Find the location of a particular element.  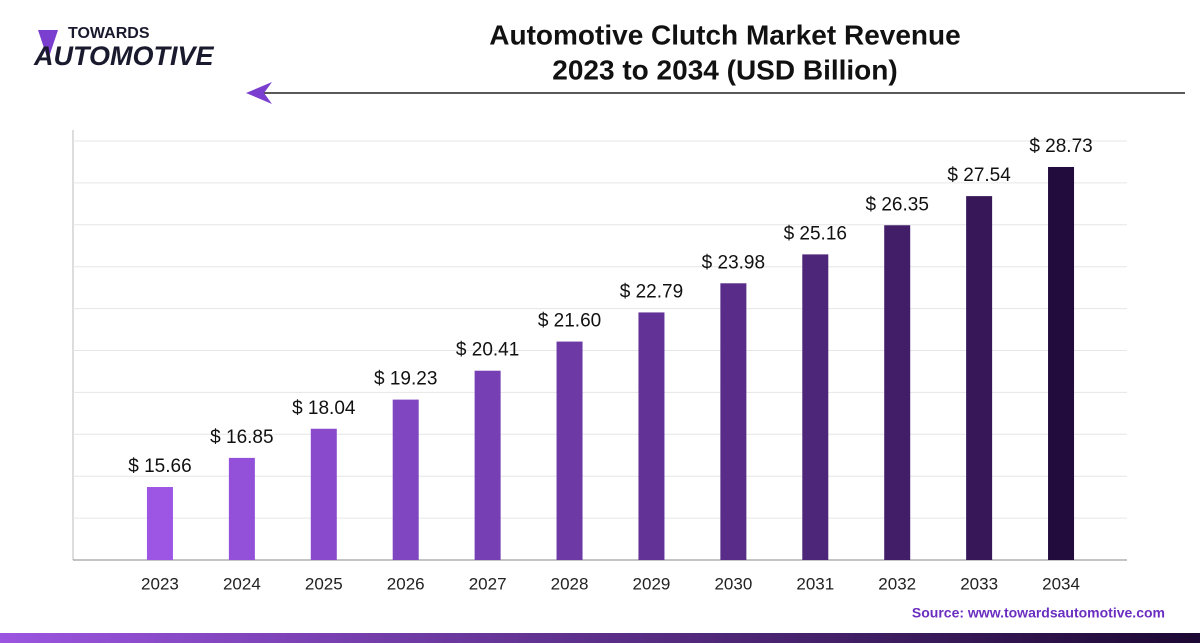

x-tick-label: 2031 is located at coordinates (815, 583).